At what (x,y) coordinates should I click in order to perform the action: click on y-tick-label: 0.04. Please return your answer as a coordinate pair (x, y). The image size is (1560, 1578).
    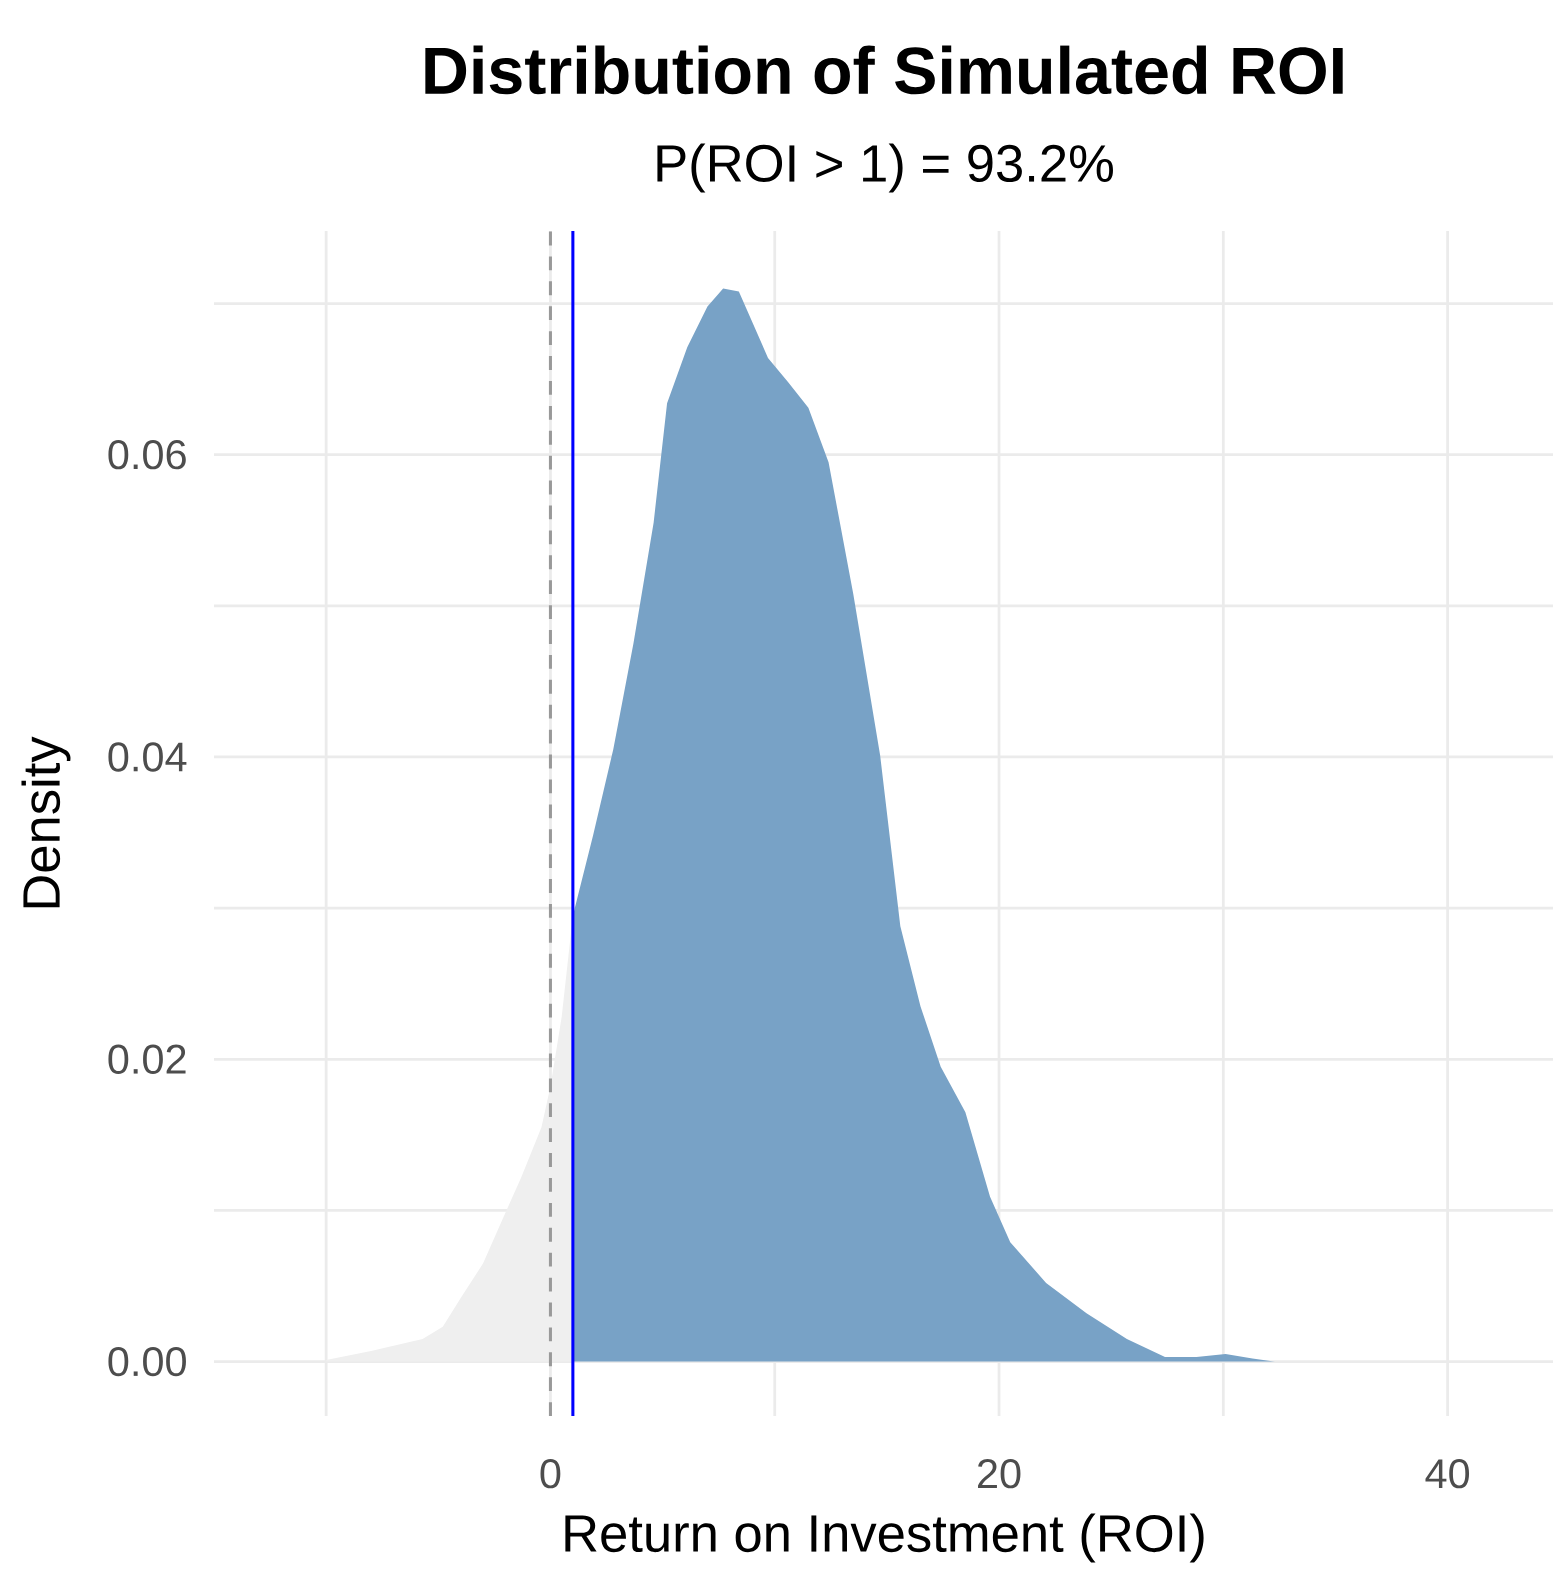
    Looking at the image, I should click on (147, 757).